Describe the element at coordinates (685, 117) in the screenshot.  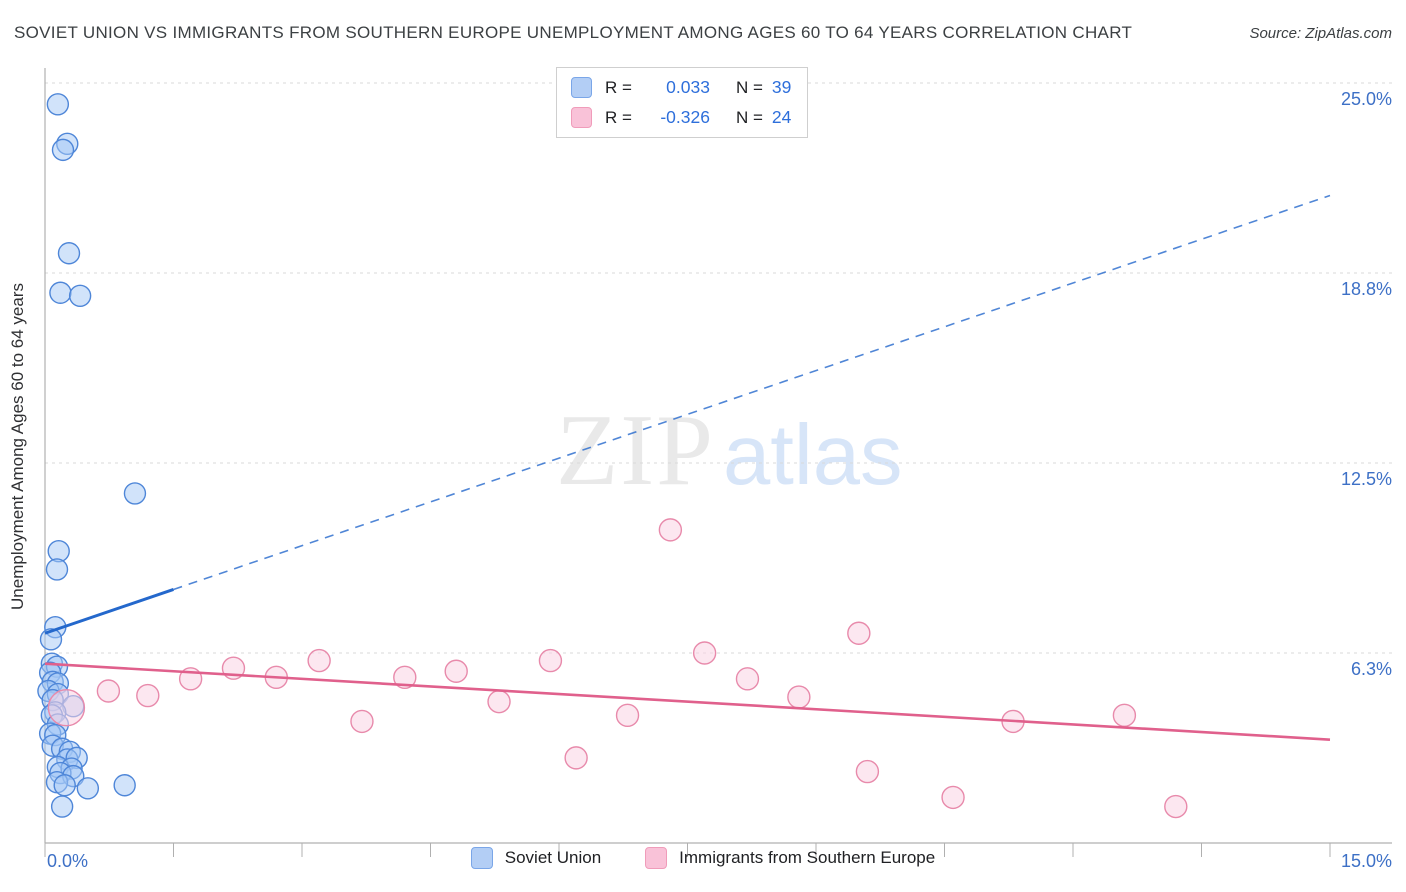
I see `r-value: -0.326` at that location.